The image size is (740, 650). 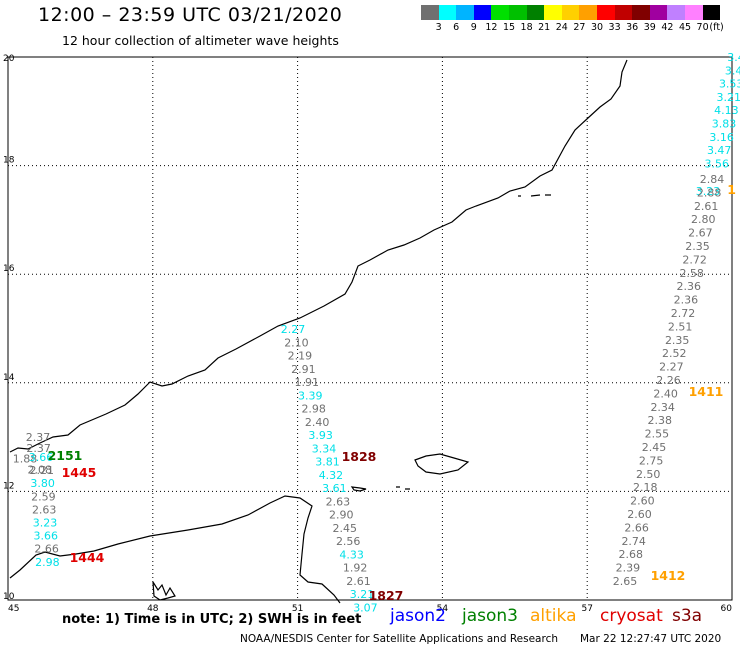 I want to click on wave-height-value: 3.56, so click(x=717, y=163).